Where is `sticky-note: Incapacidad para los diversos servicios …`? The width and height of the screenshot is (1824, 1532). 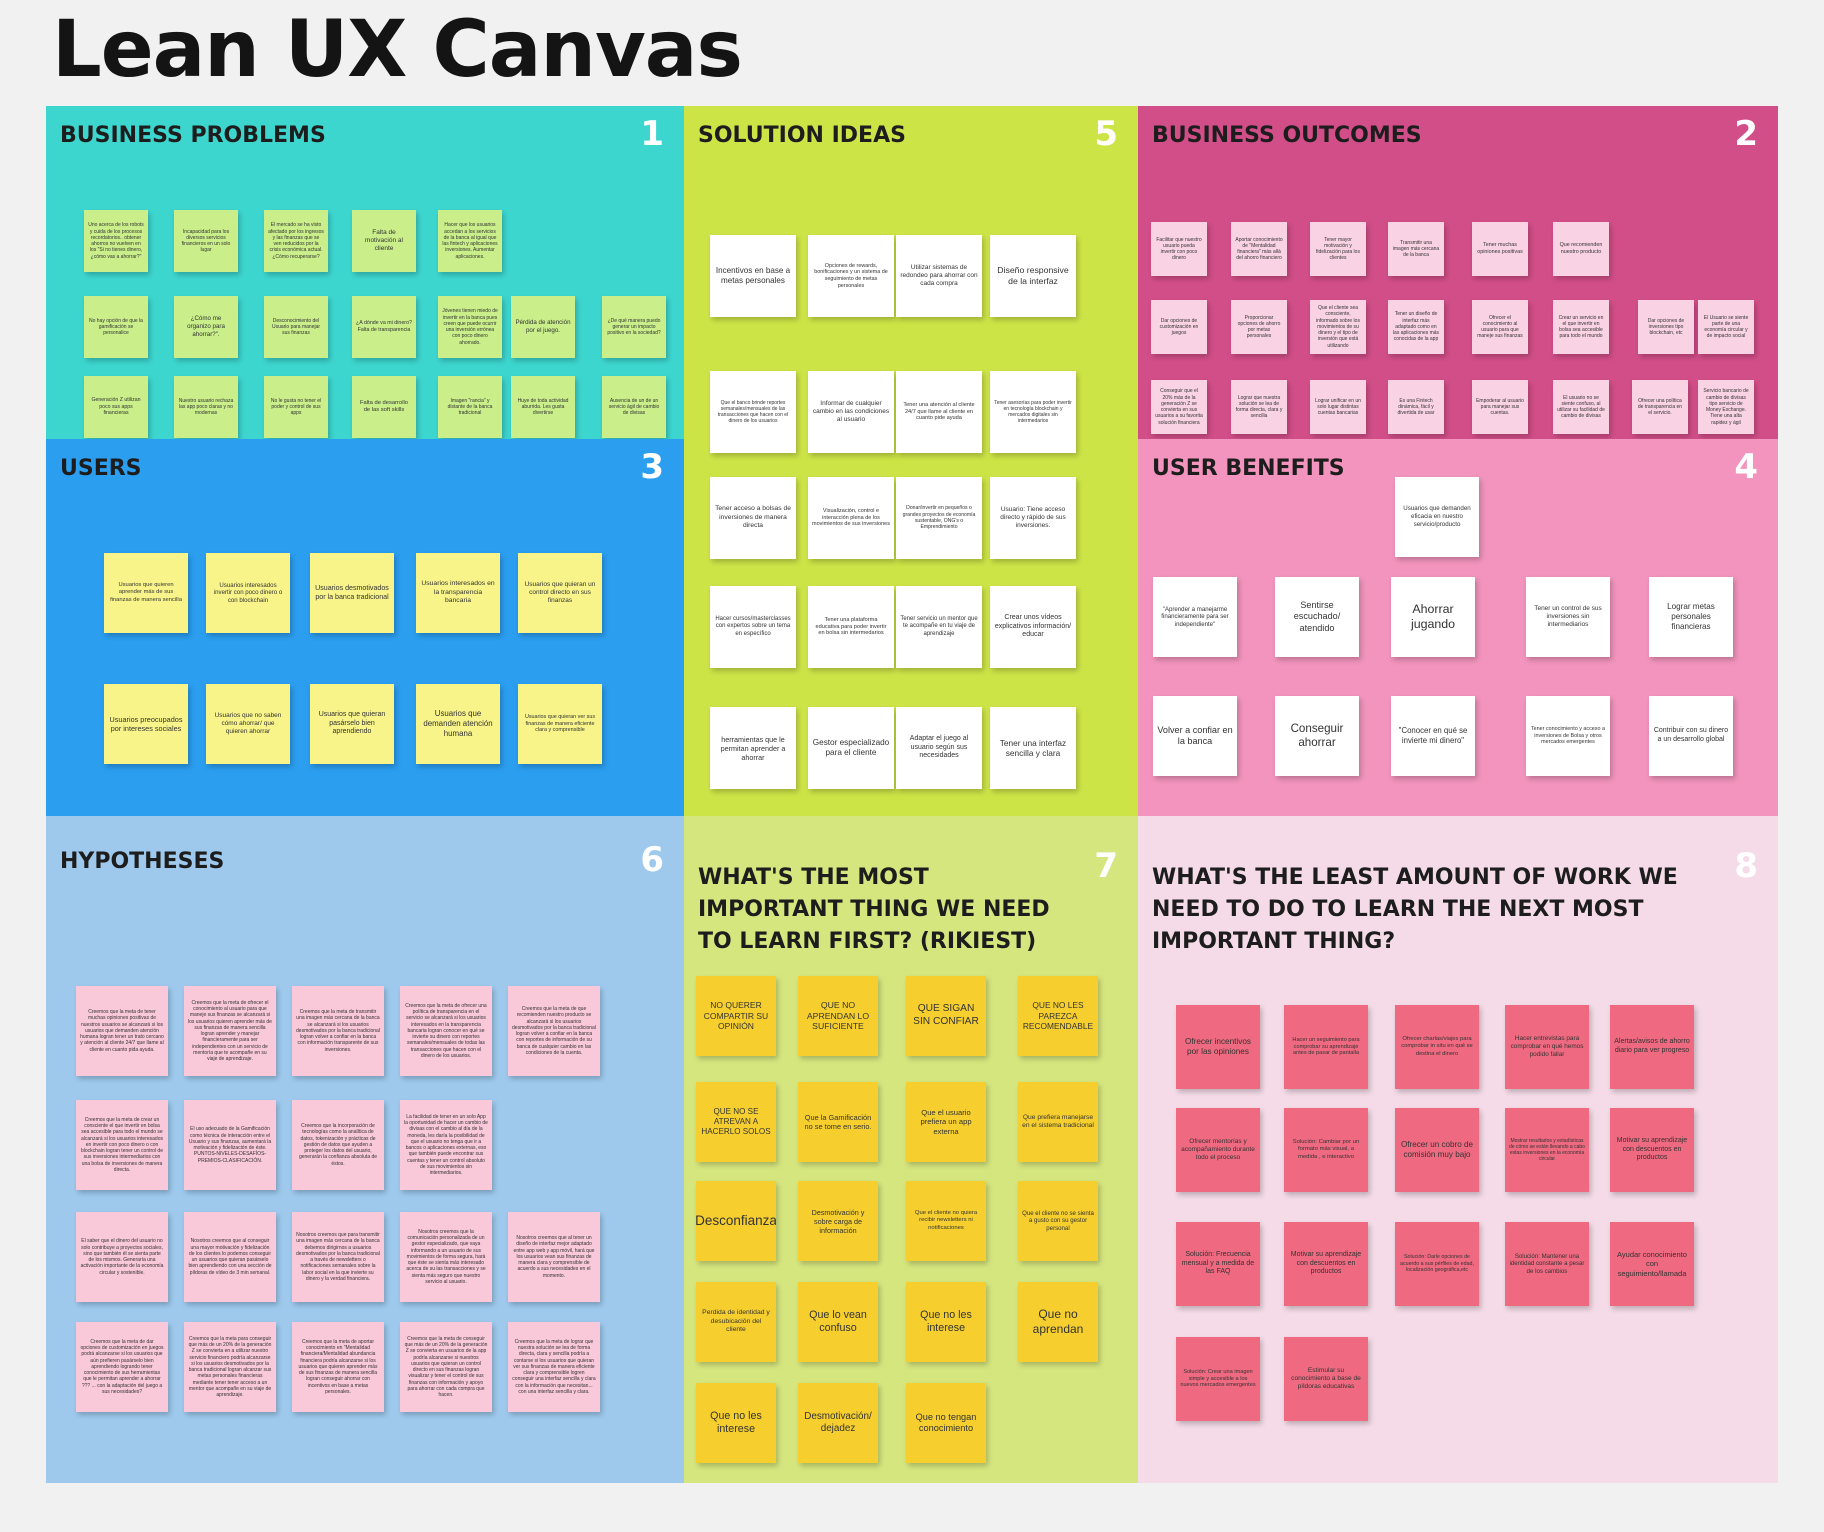 sticky-note: Incapacidad para los diversos servicios … is located at coordinates (206, 241).